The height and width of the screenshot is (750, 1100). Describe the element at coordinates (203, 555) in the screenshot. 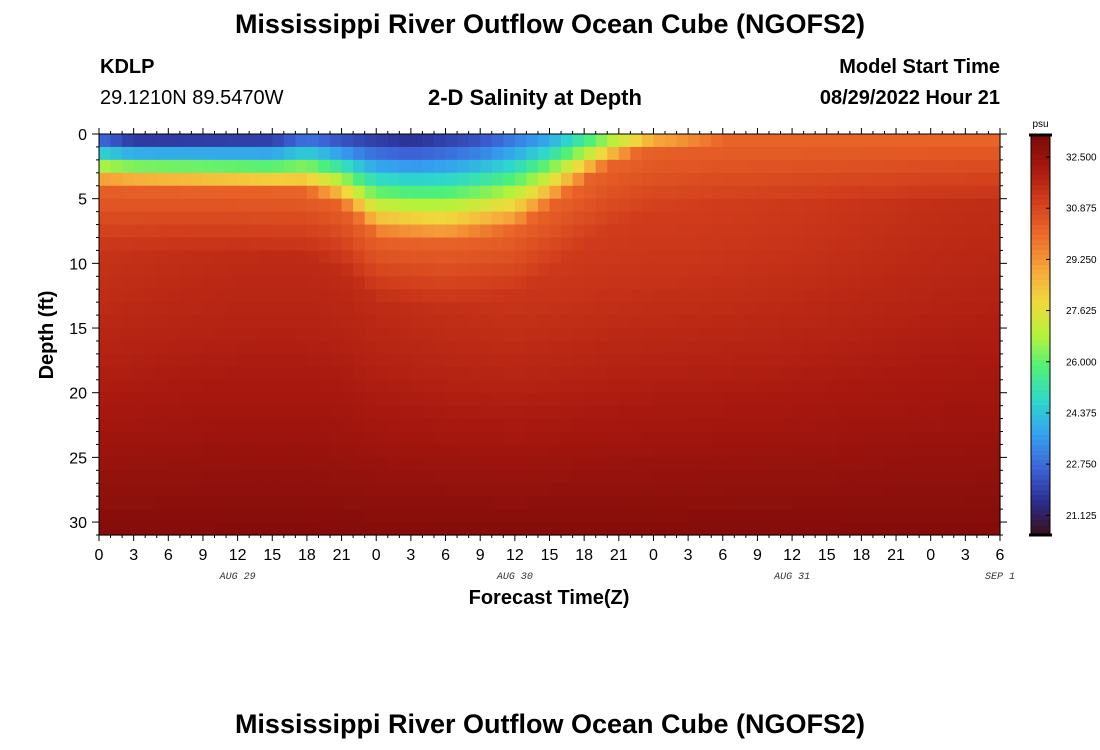

I see `x-tick-label: 9` at that location.